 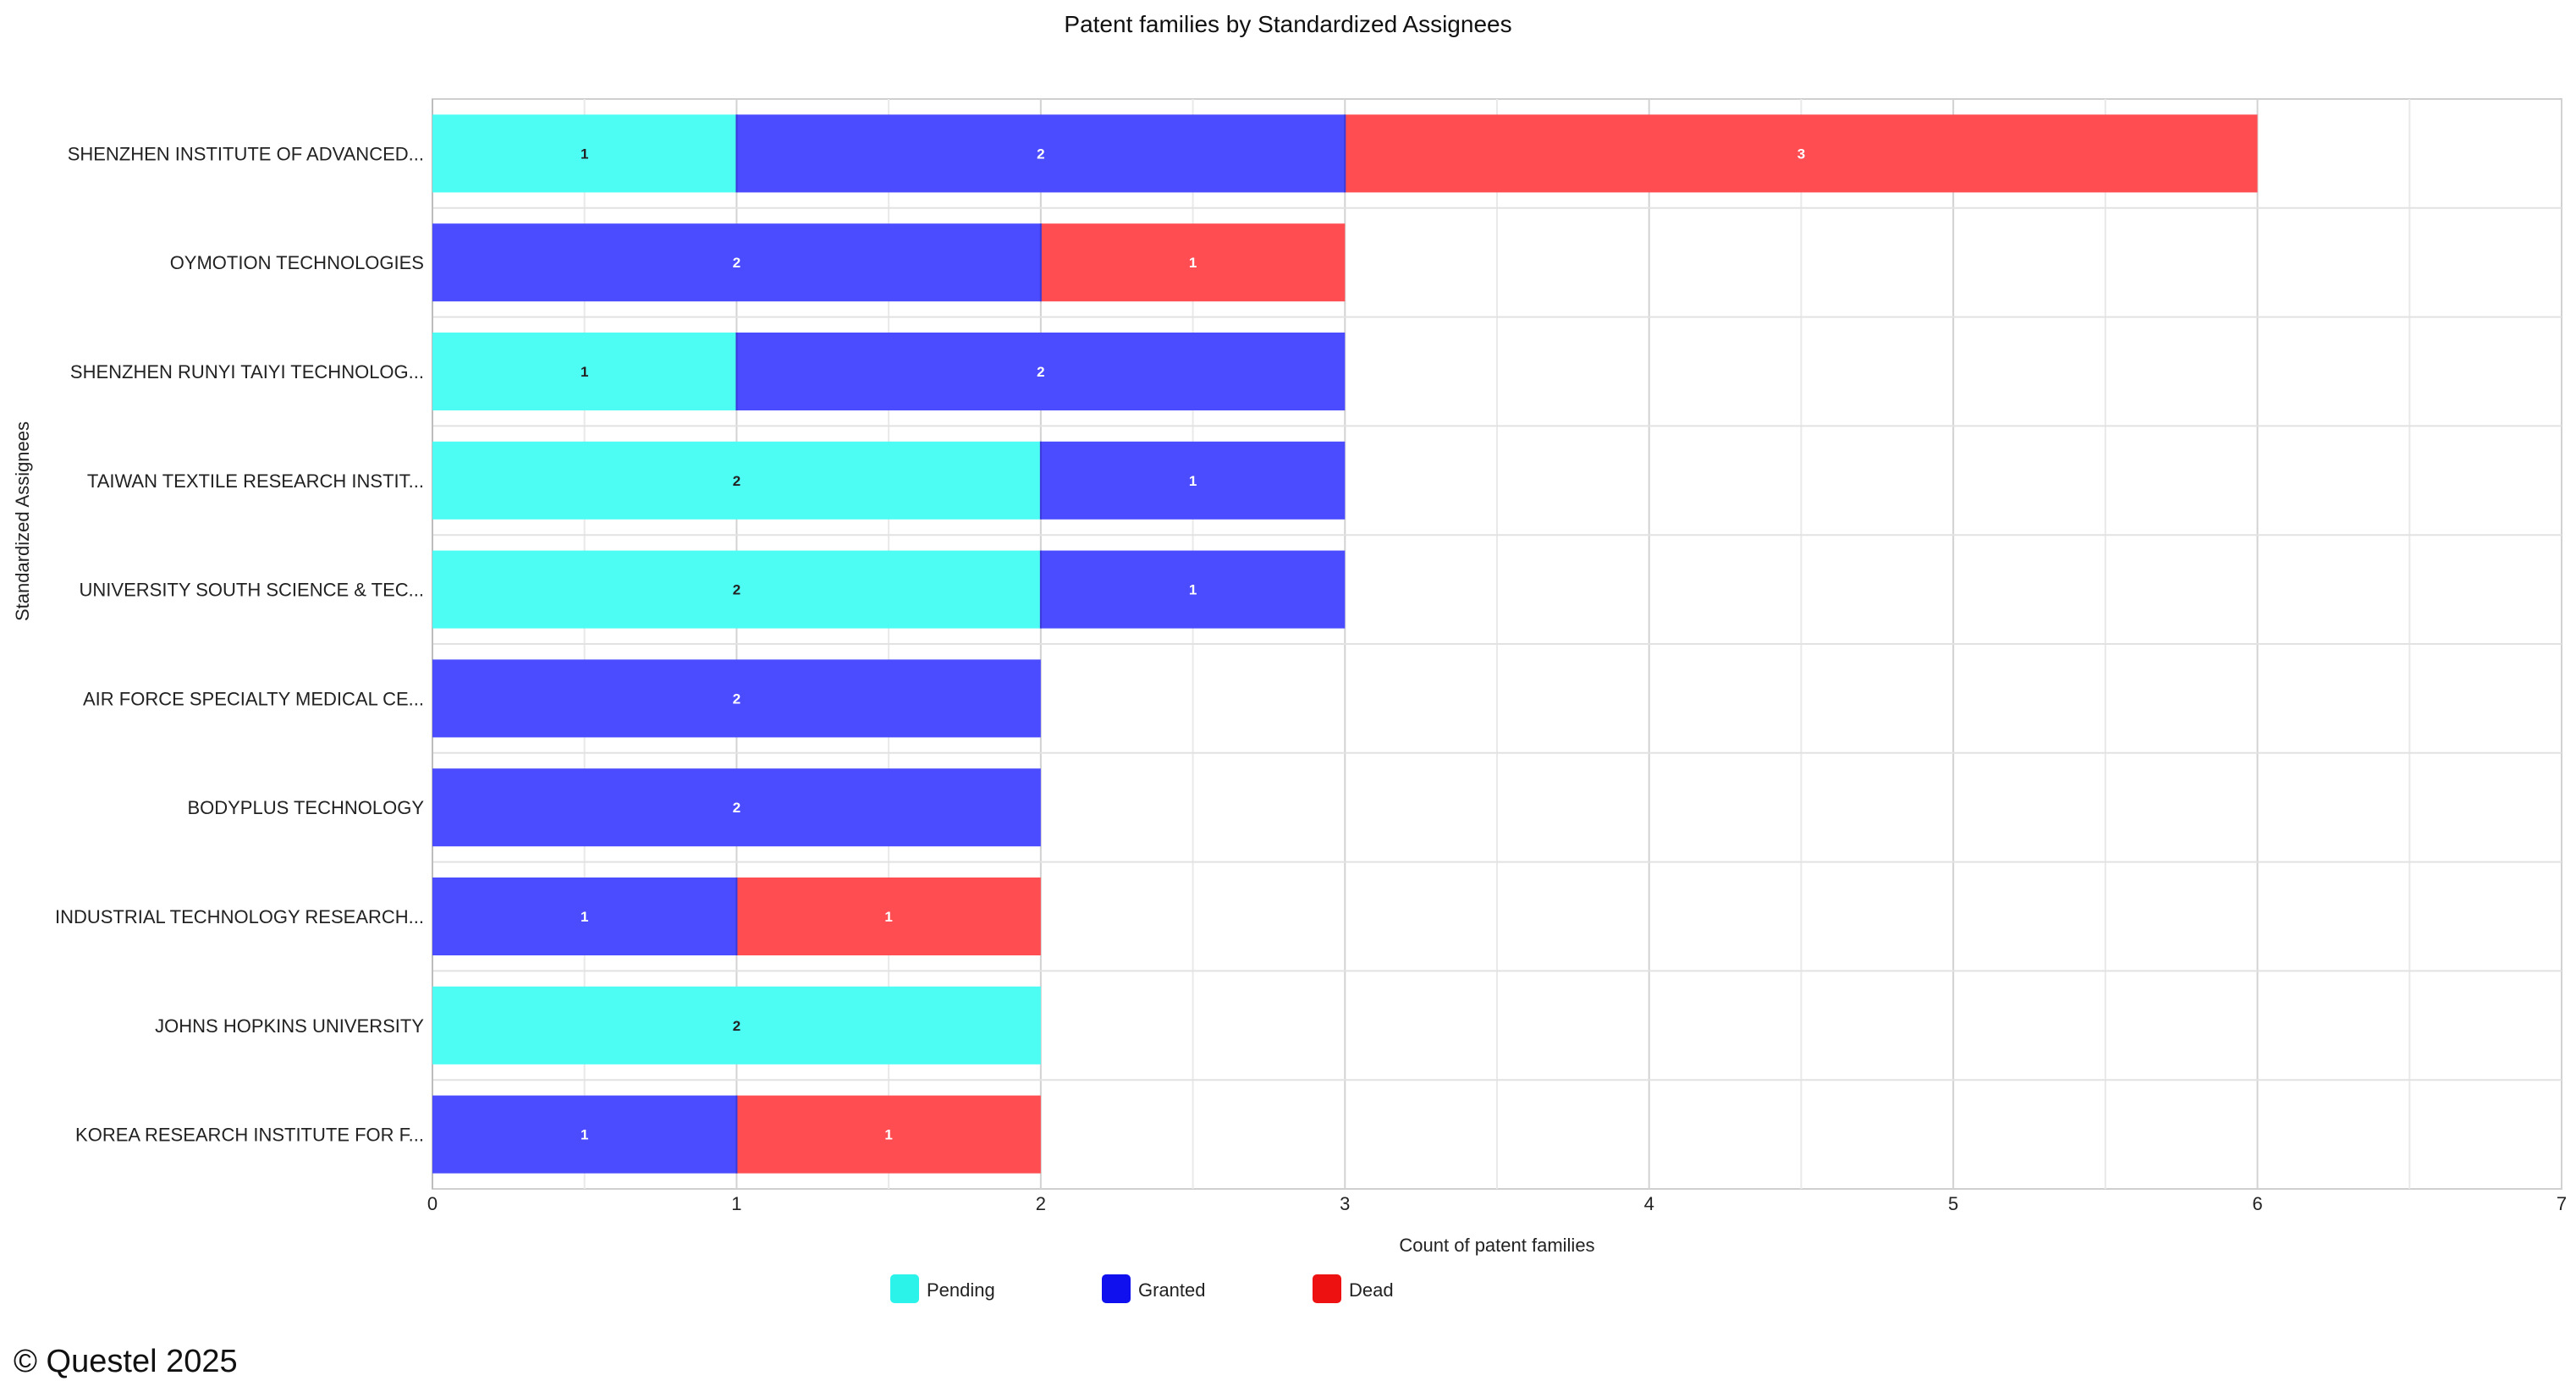 What do you see at coordinates (904, 1288) in the screenshot?
I see `legend-swatch-pending` at bounding box center [904, 1288].